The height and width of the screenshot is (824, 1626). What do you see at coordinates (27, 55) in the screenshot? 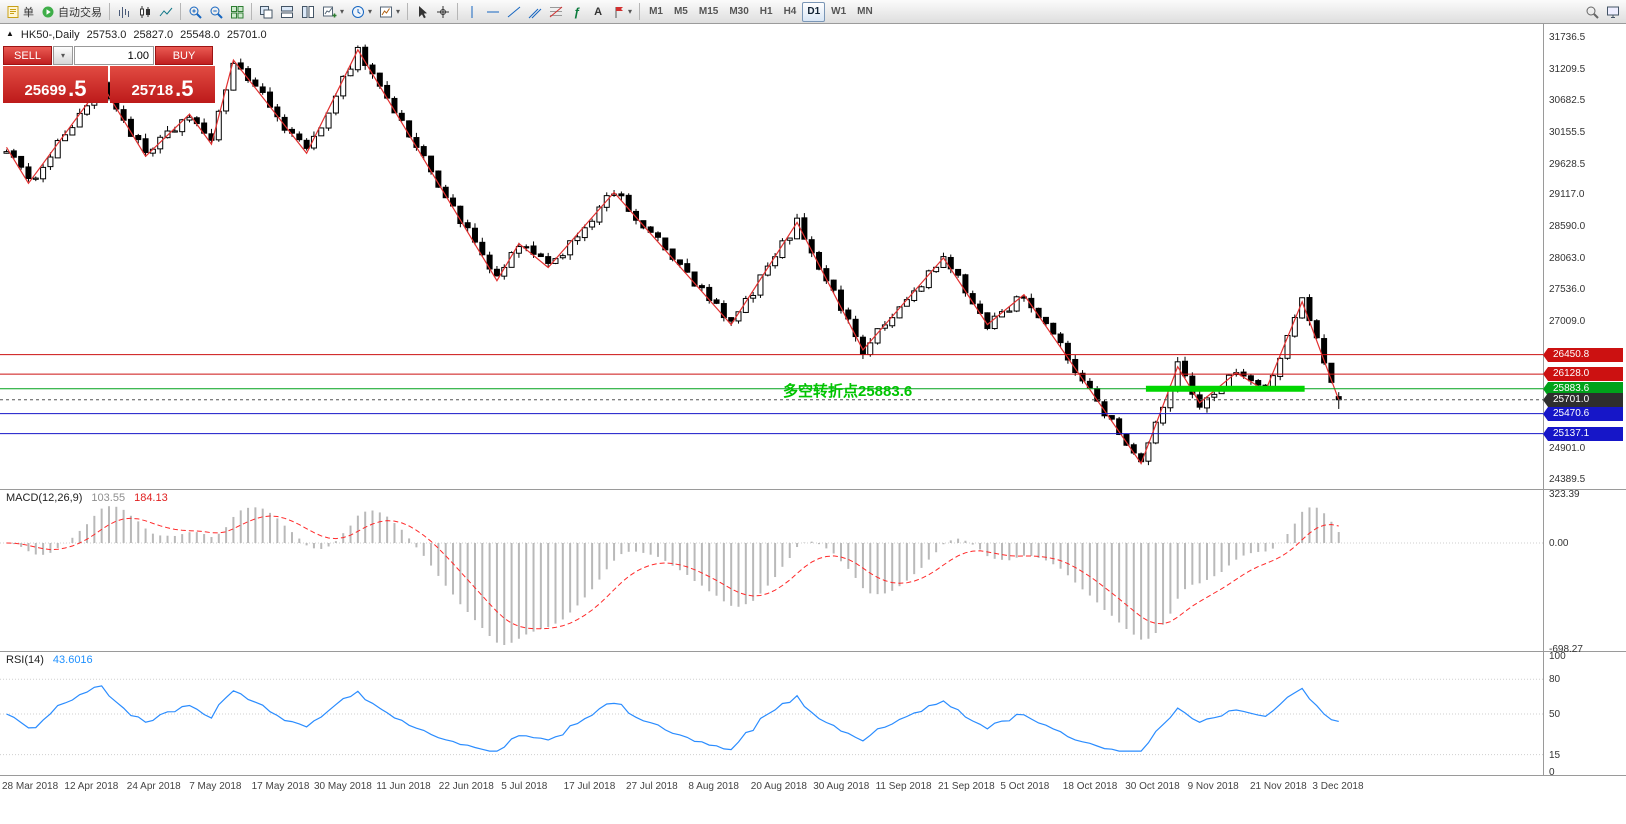
I see `sell-button: SELL` at bounding box center [27, 55].